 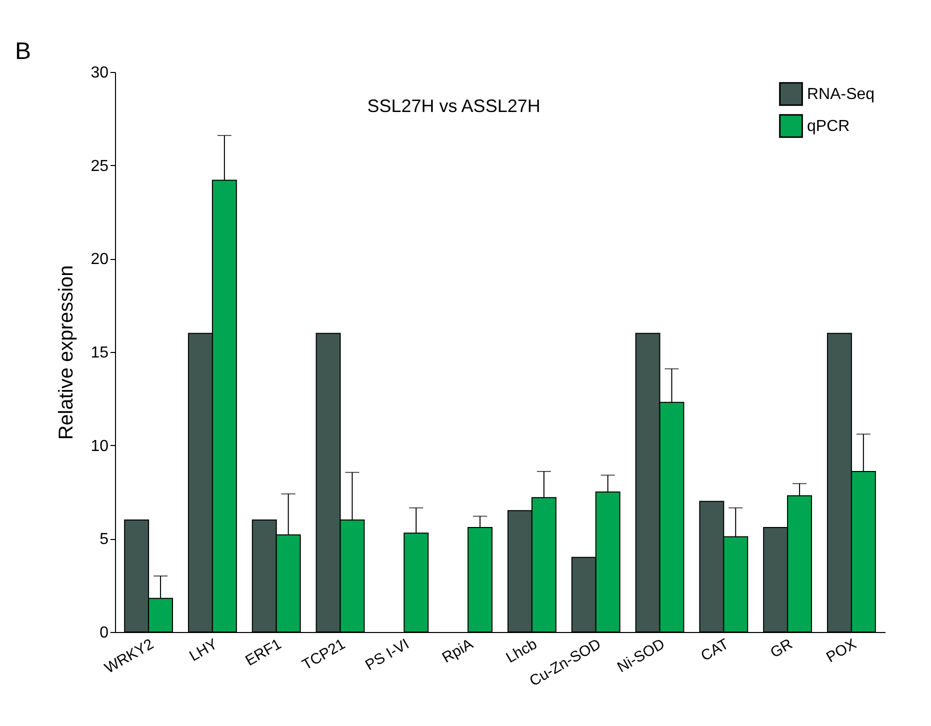 I want to click on y-axis-title: Relative expression, so click(x=67, y=352).